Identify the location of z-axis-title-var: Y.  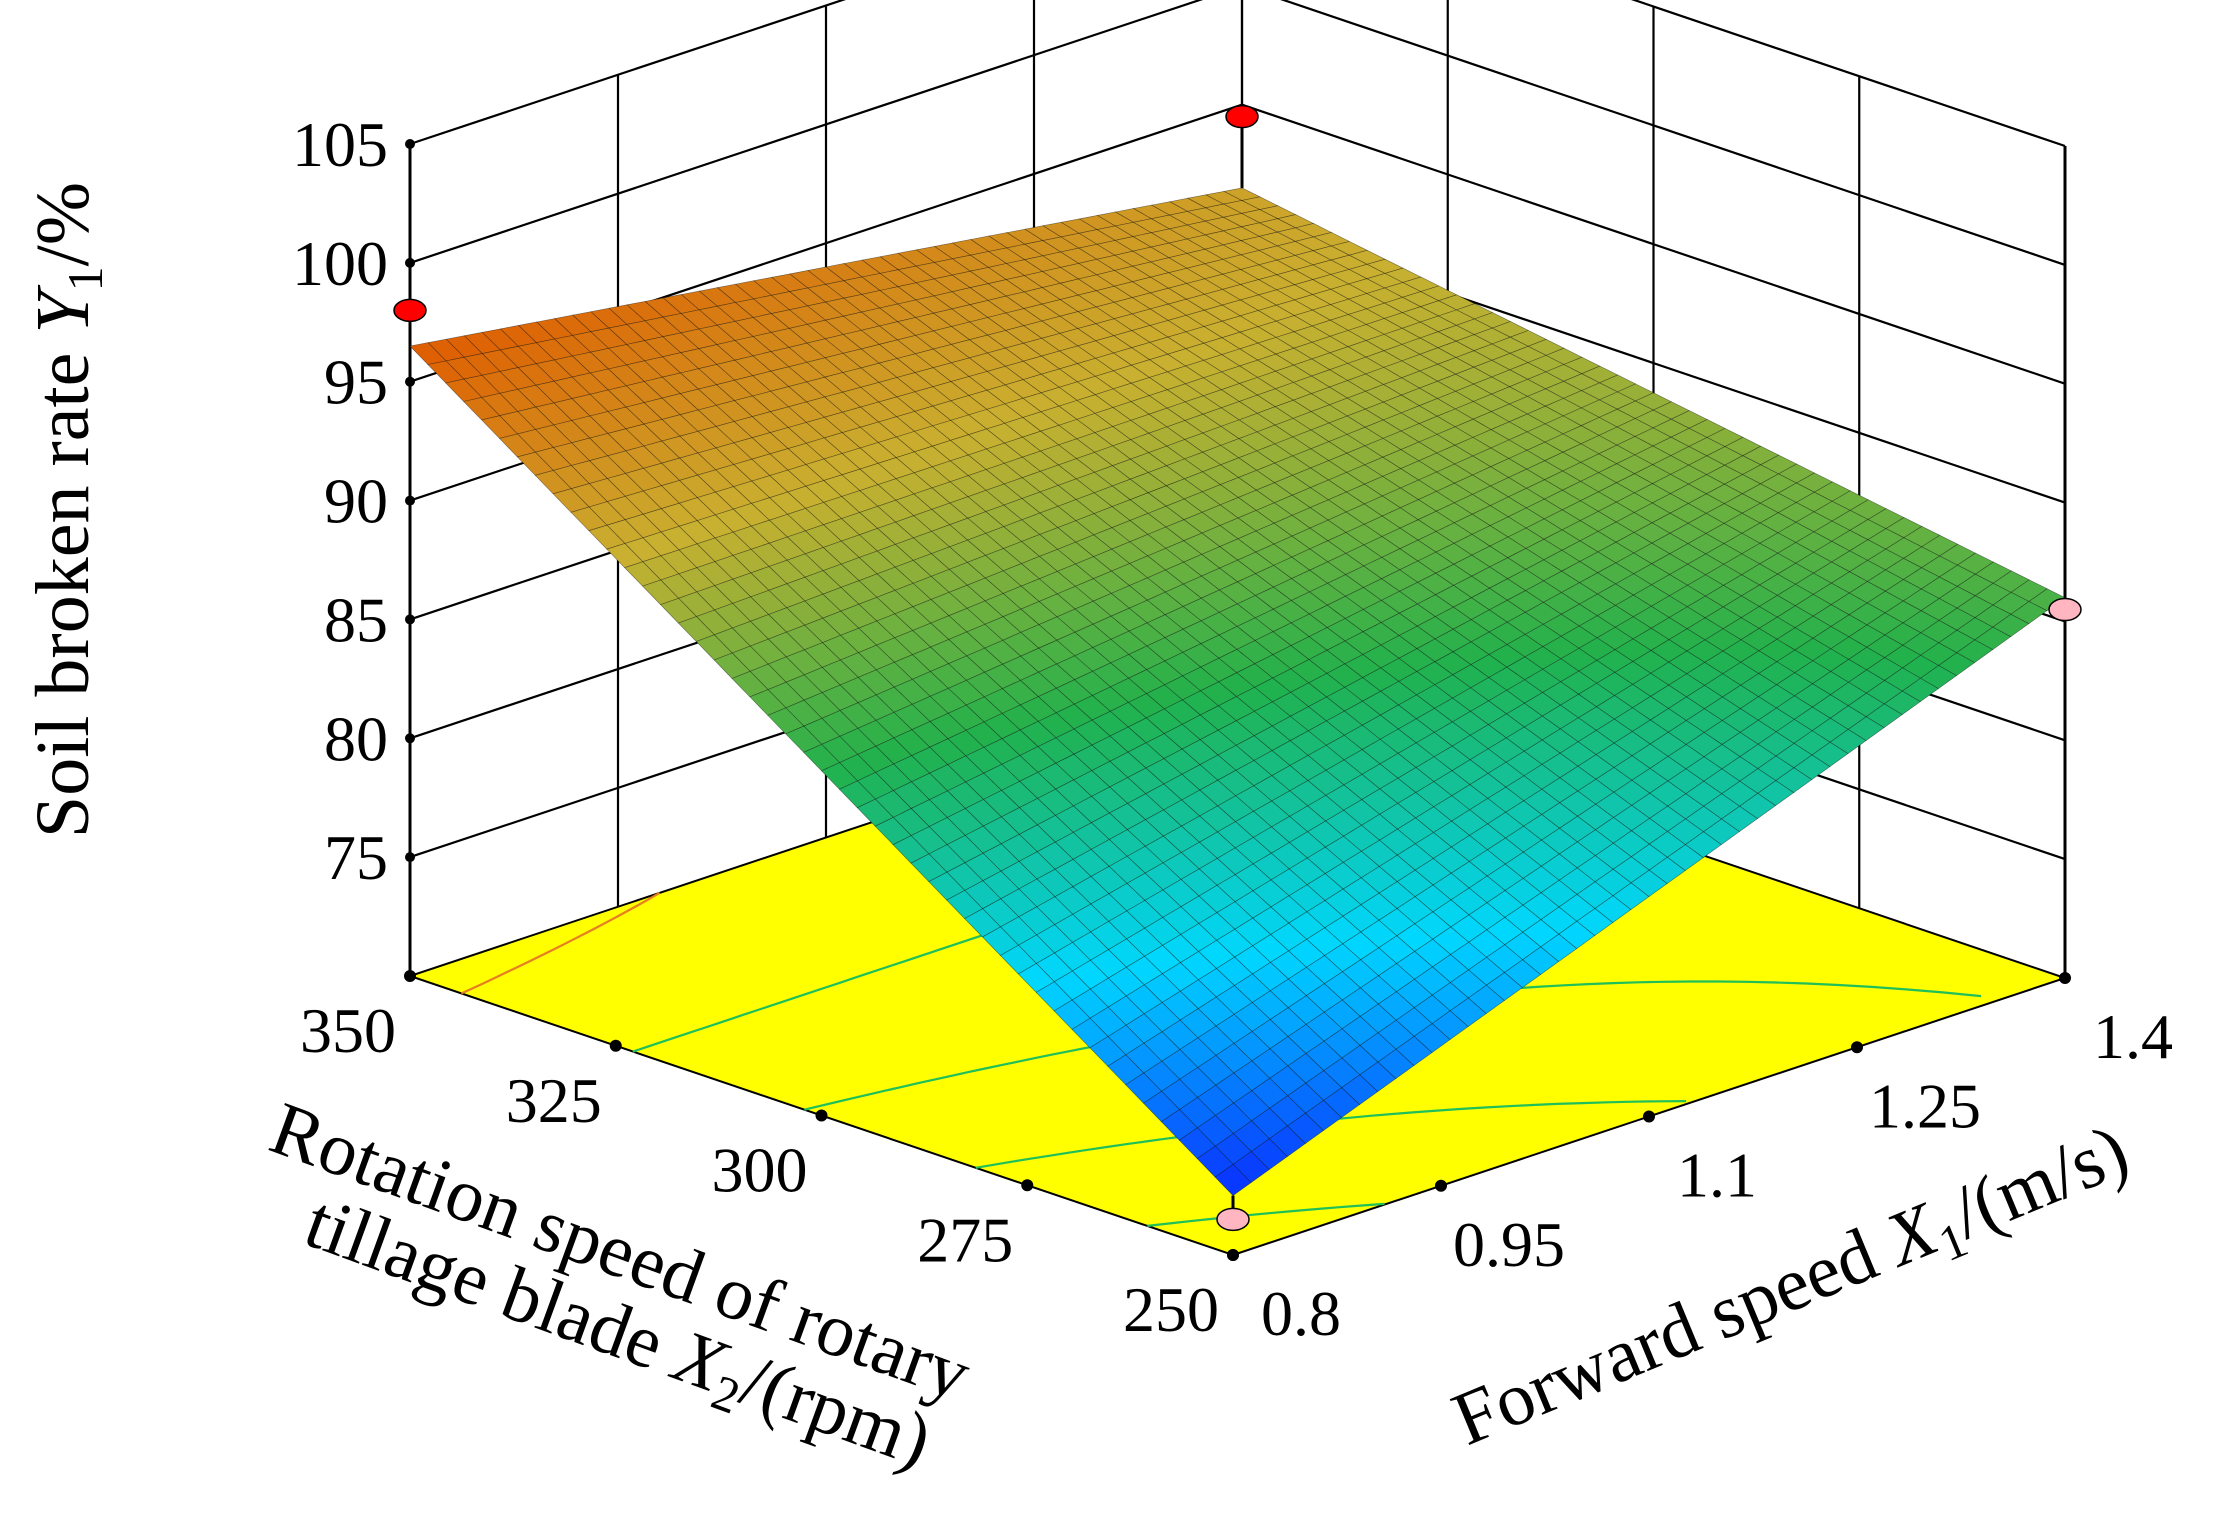
(63, 309).